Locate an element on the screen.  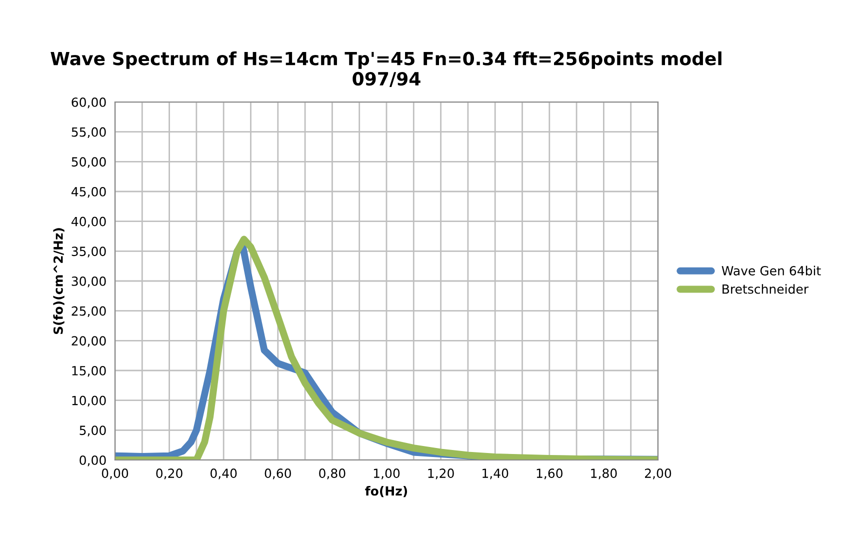
x-tick-label: 0,60 is located at coordinates (277, 474).